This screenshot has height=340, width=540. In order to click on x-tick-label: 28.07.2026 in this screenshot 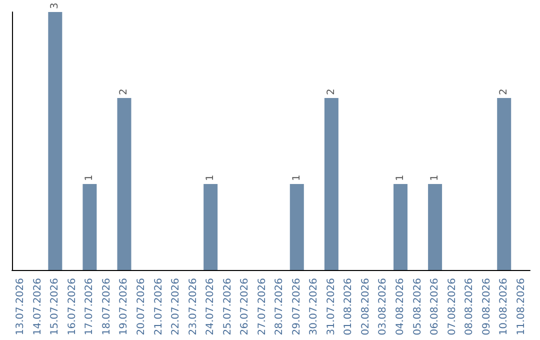, I will do `click(280, 307)`.